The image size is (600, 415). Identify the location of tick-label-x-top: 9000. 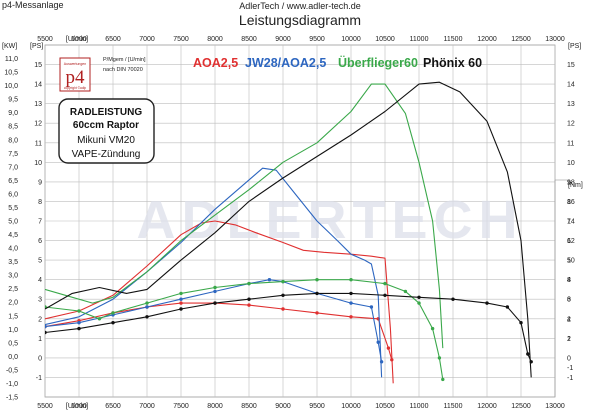
(283, 39).